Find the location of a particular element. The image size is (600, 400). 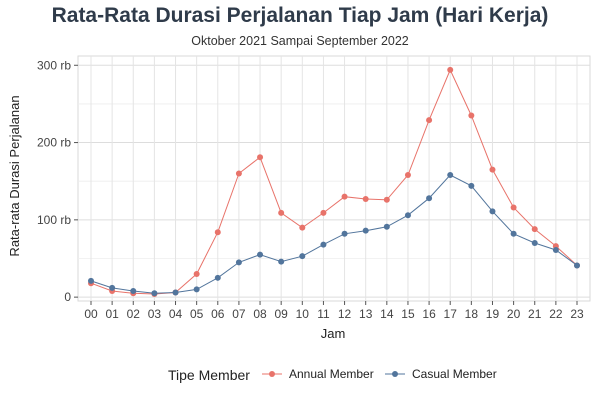

y-tick-label: 300 rb is located at coordinates (54, 65).